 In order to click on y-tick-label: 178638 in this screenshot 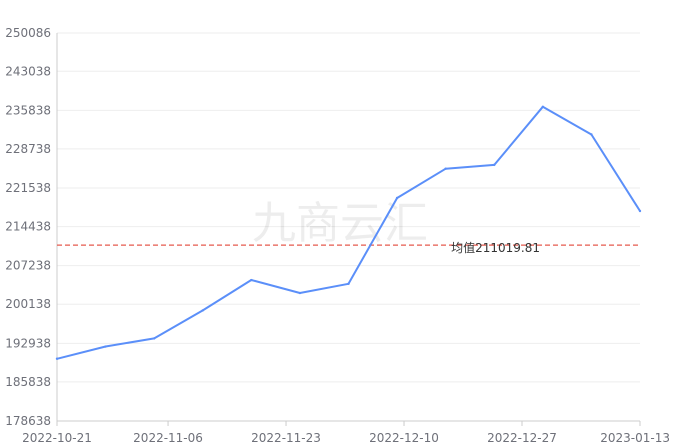, I will do `click(28, 421)`.